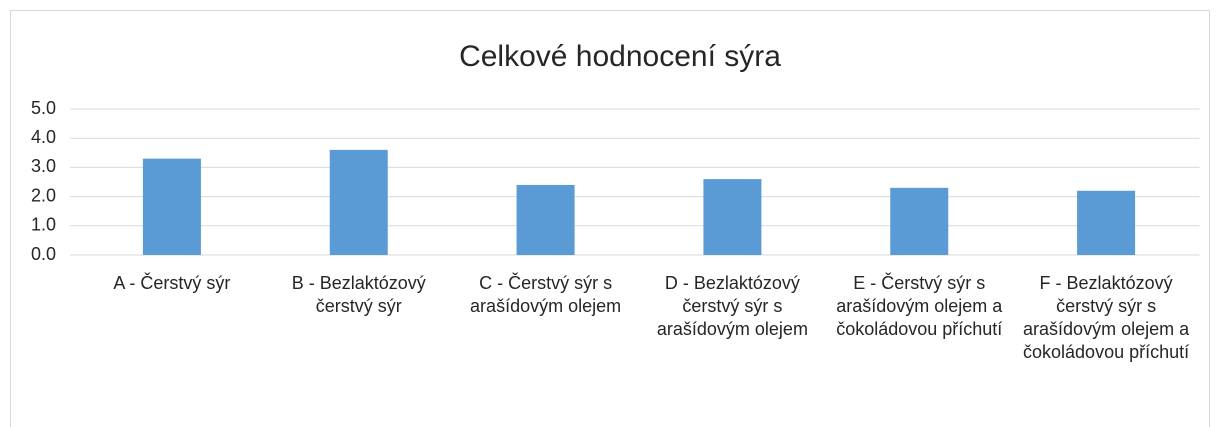  What do you see at coordinates (43, 166) in the screenshot?
I see `y-tick-label: 3.0` at bounding box center [43, 166].